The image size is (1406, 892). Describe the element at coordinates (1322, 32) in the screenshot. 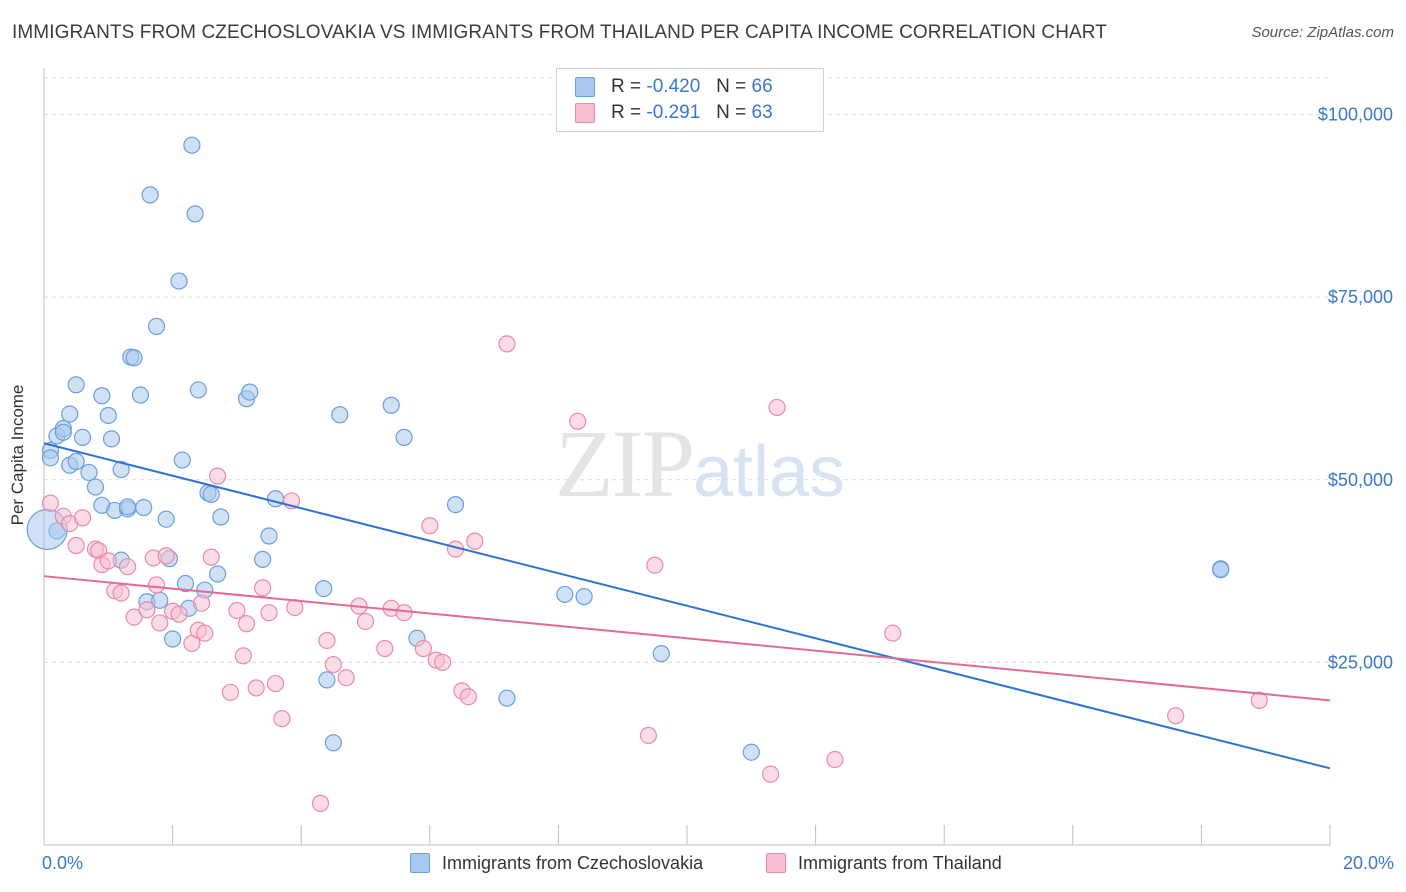

I see `source-label: Source: ZipAtlas.com` at that location.